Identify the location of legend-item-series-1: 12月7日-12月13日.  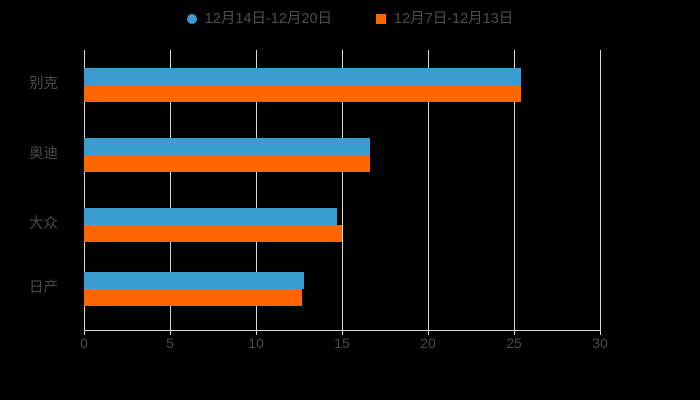
(444, 19).